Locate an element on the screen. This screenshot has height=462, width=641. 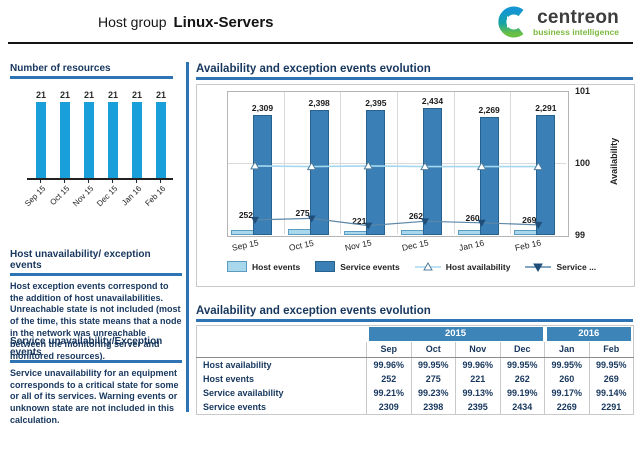
value-cell: 260 is located at coordinates (567, 379).